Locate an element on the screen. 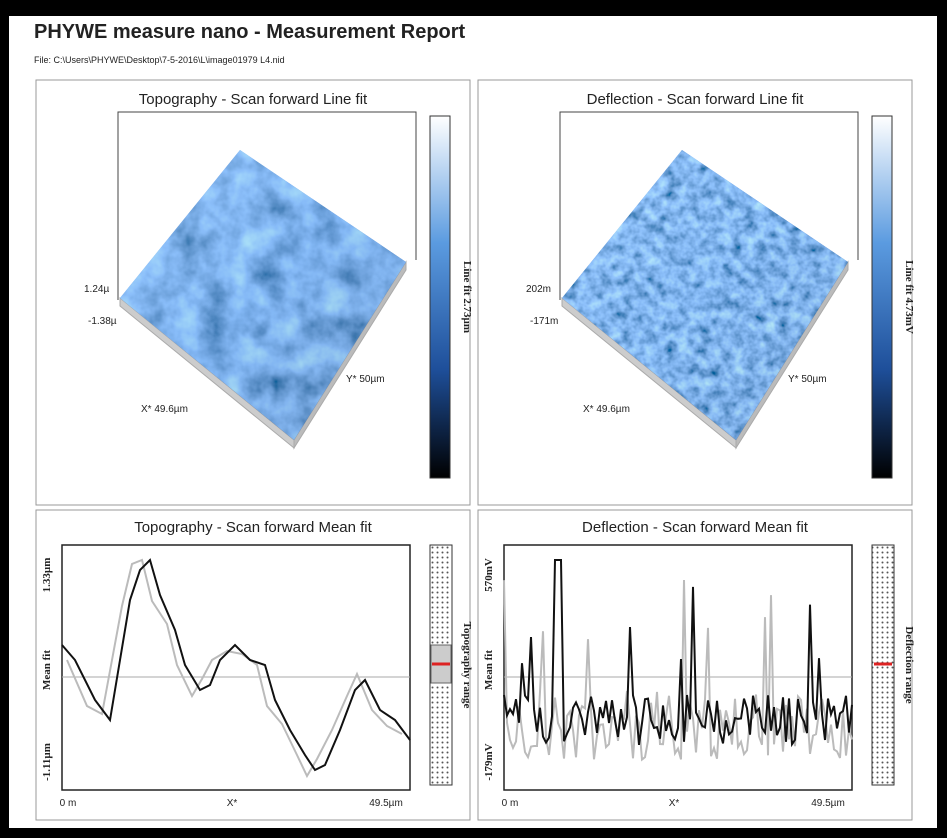 The width and height of the screenshot is (947, 838). z-min-label: -1.38µ is located at coordinates (102, 321).